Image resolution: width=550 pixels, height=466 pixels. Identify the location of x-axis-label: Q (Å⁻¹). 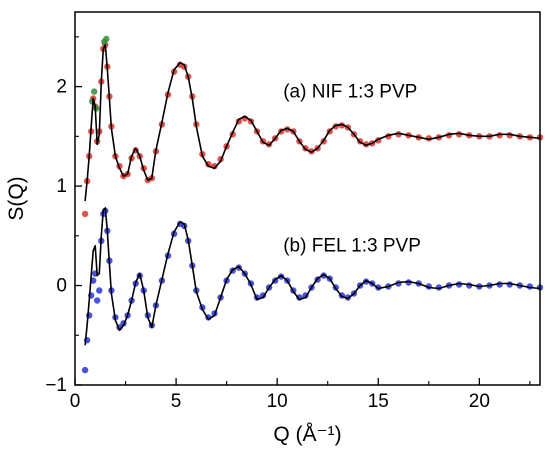
(307, 434).